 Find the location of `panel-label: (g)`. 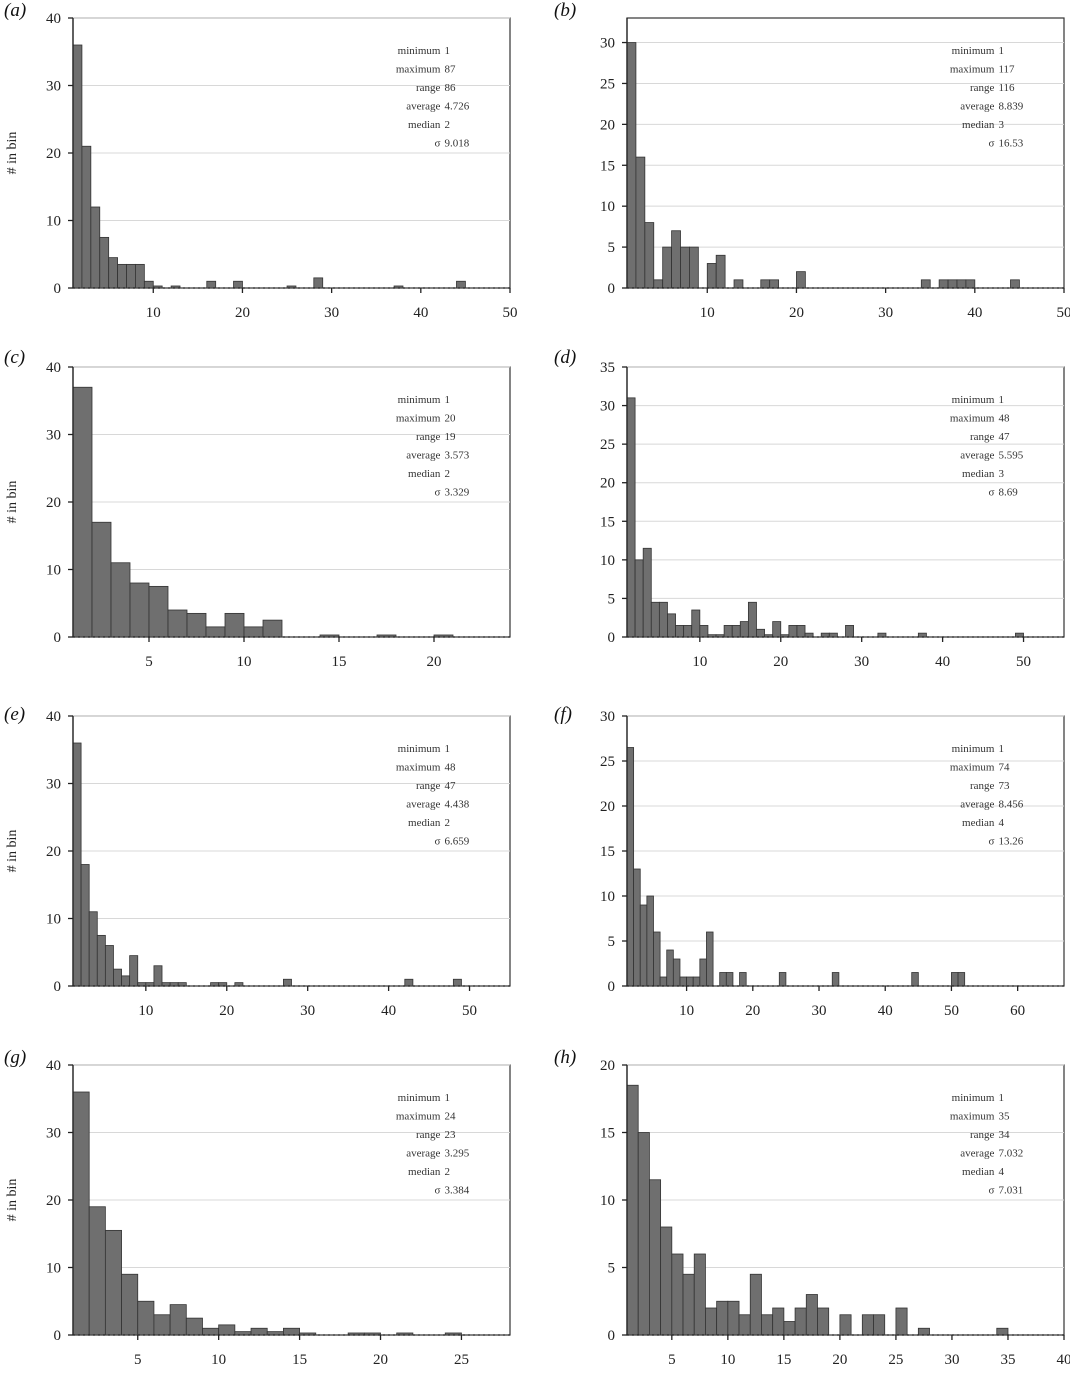

panel-label: (g) is located at coordinates (15, 1057).